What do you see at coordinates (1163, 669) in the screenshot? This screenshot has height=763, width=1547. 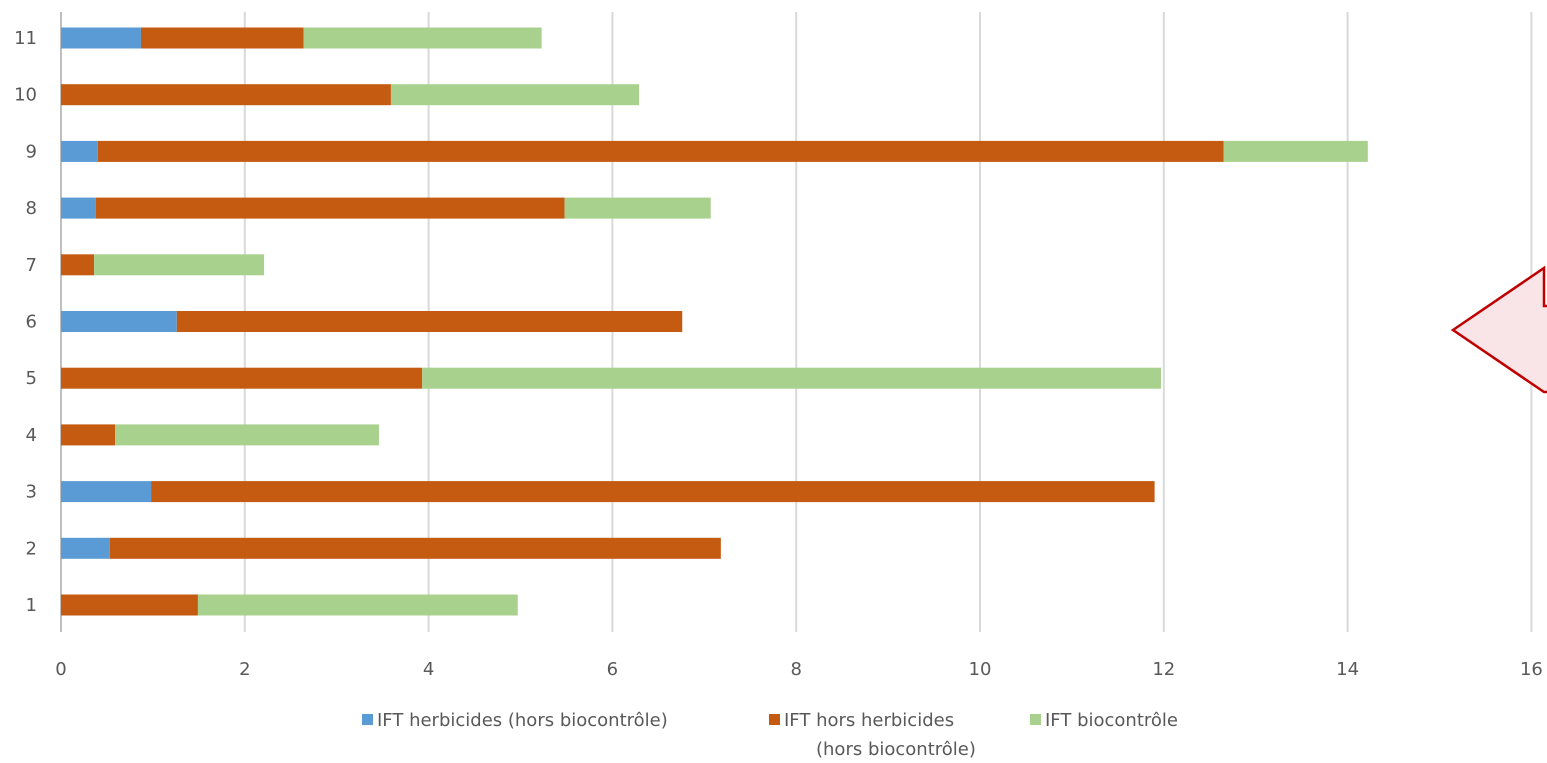 I see `x-tick-label: 12` at bounding box center [1163, 669].